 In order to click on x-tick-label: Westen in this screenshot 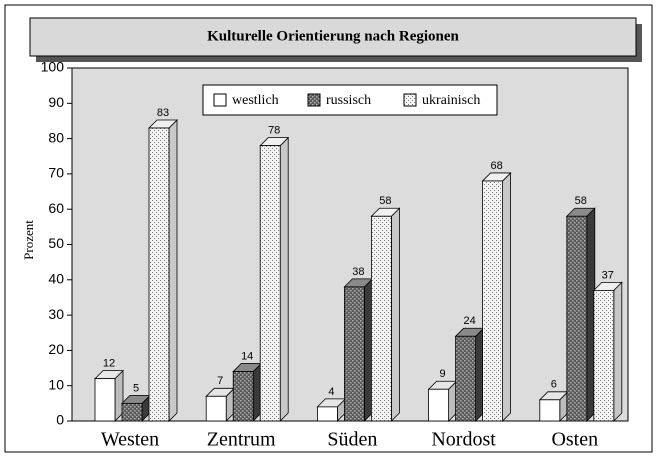, I will do `click(130, 440)`.